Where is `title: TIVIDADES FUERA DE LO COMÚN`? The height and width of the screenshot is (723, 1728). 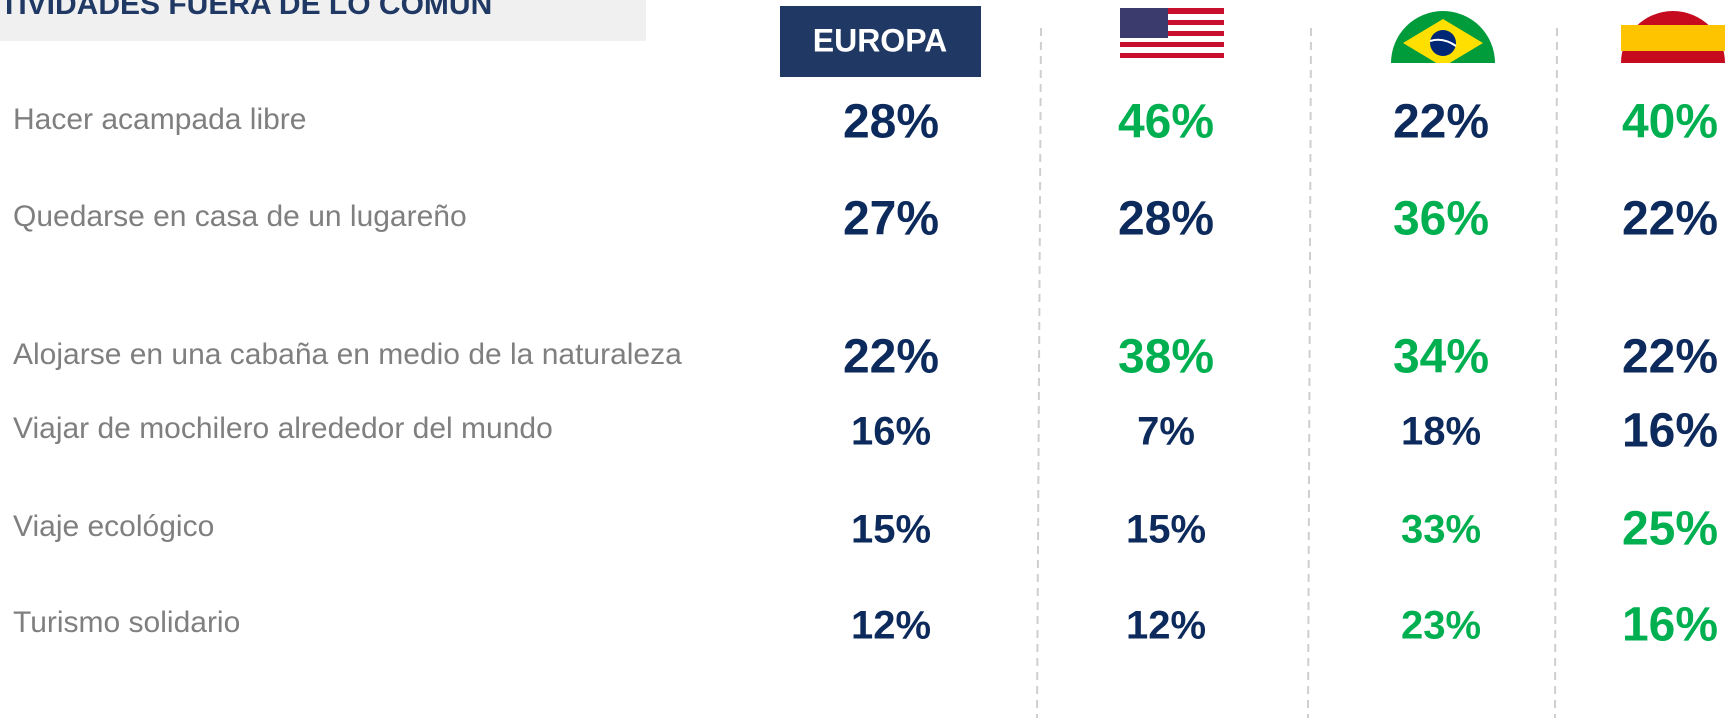
title: TIVIDADES FUERA DE LO COMÚN is located at coordinates (246, 10).